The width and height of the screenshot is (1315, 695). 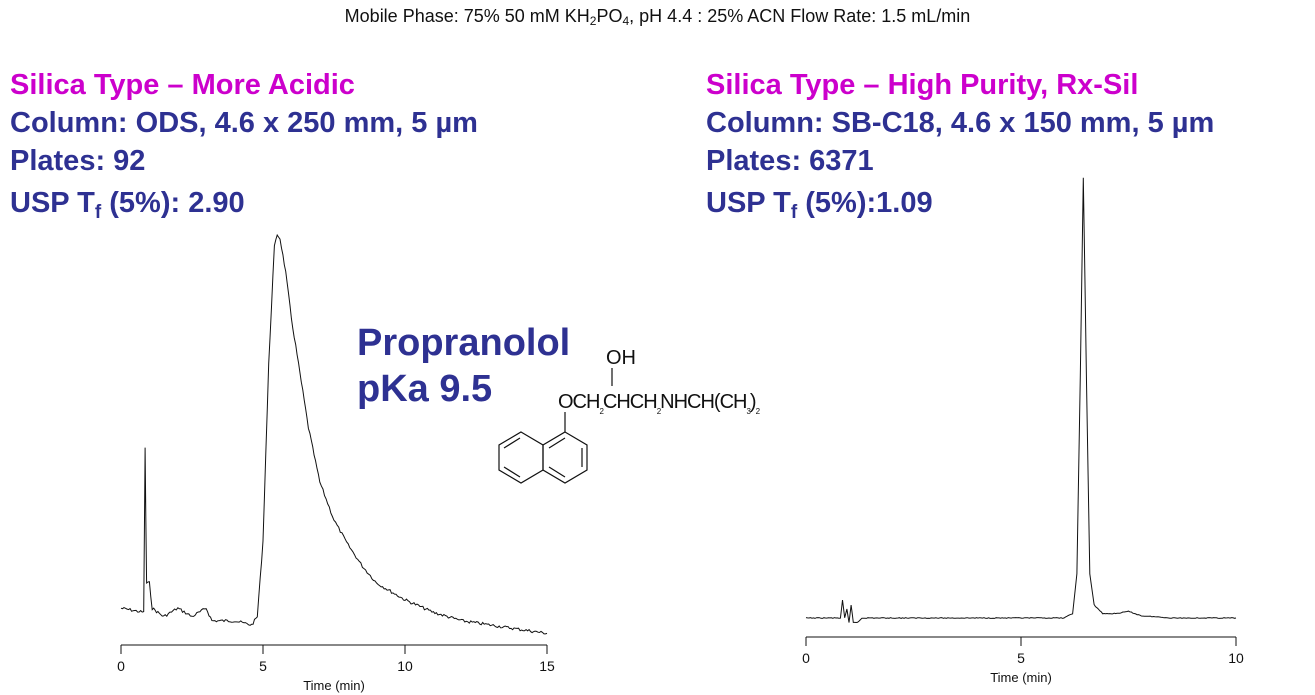 What do you see at coordinates (621, 358) in the screenshot?
I see `hydroxyl-label: OH` at bounding box center [621, 358].